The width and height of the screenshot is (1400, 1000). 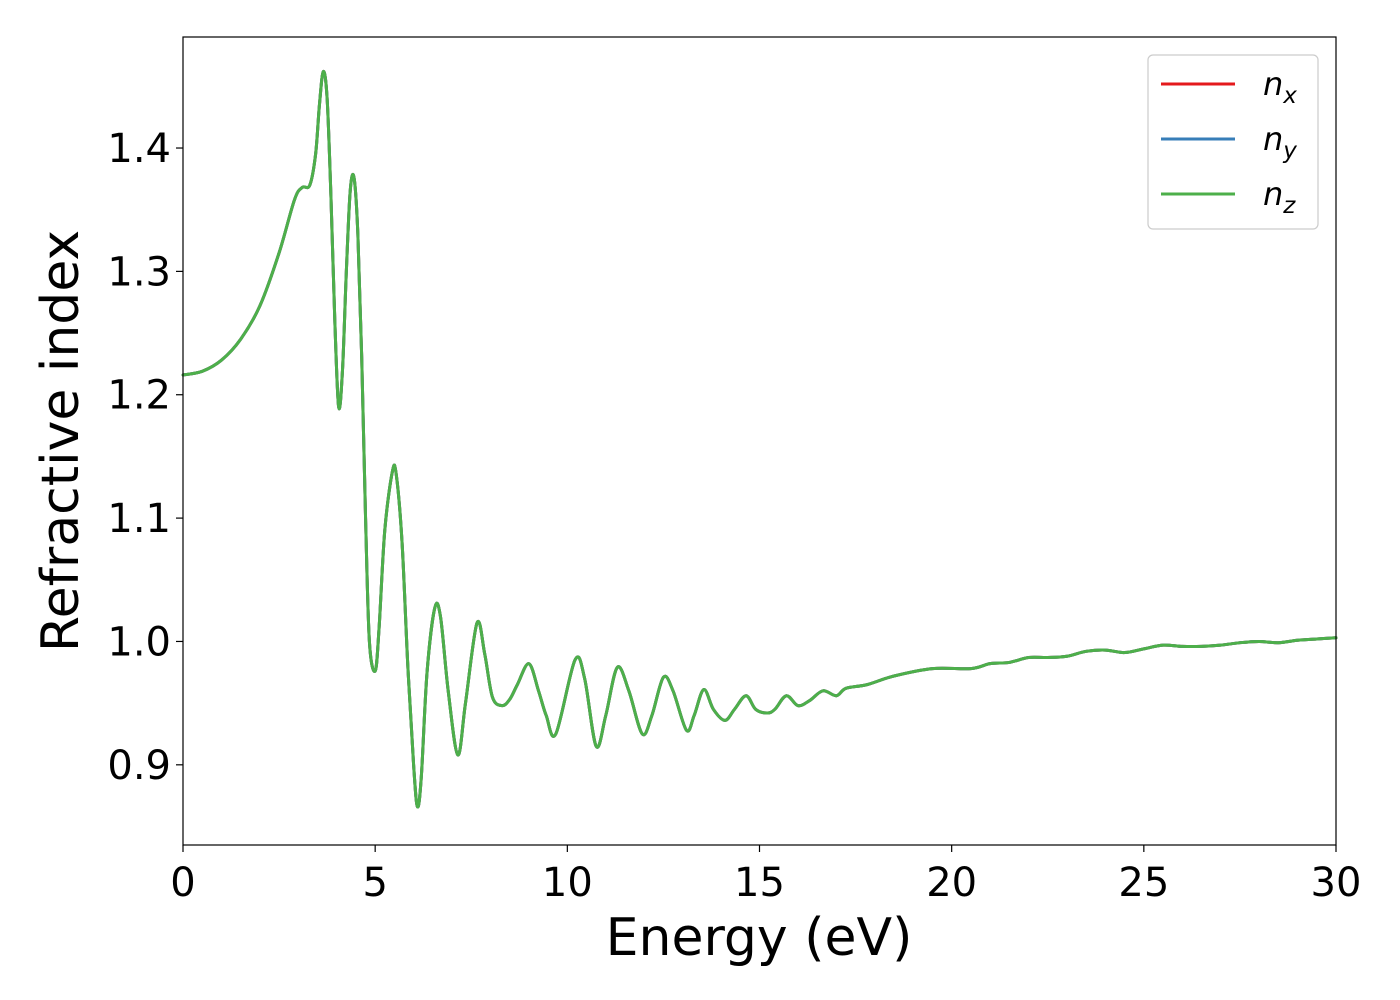 I want to click on y-axis-title: Refractive index, so click(x=61, y=441).